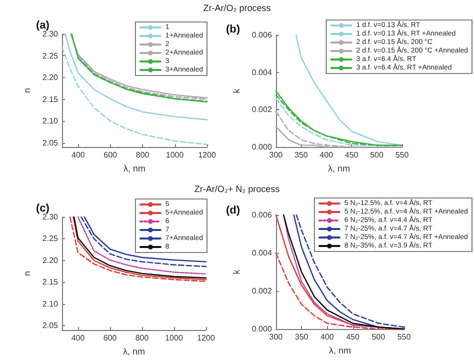 The width and height of the screenshot is (474, 361). What do you see at coordinates (237, 189) in the screenshot?
I see `text: Zr-Ar/O₂+ N₂ process` at bounding box center [237, 189].